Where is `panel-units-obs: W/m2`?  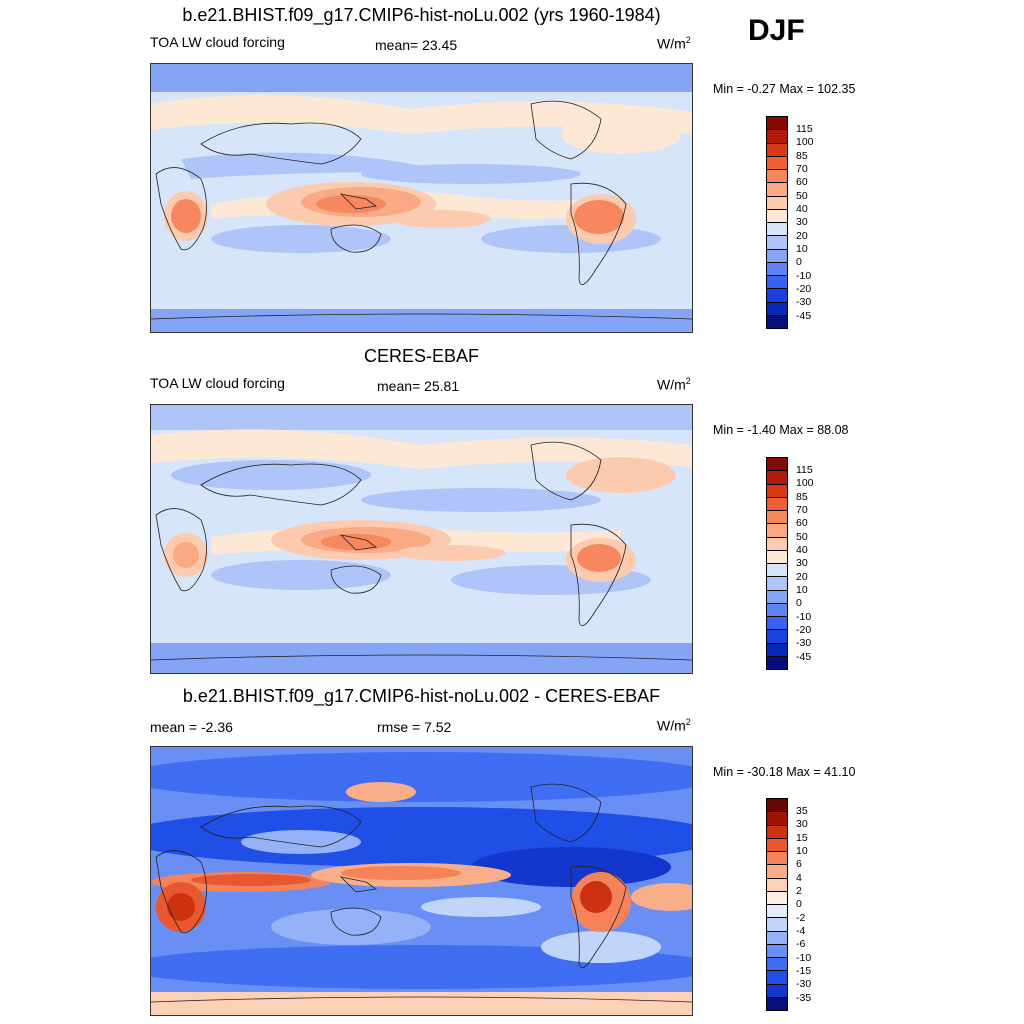
panel-units-obs: W/m2 is located at coordinates (674, 384).